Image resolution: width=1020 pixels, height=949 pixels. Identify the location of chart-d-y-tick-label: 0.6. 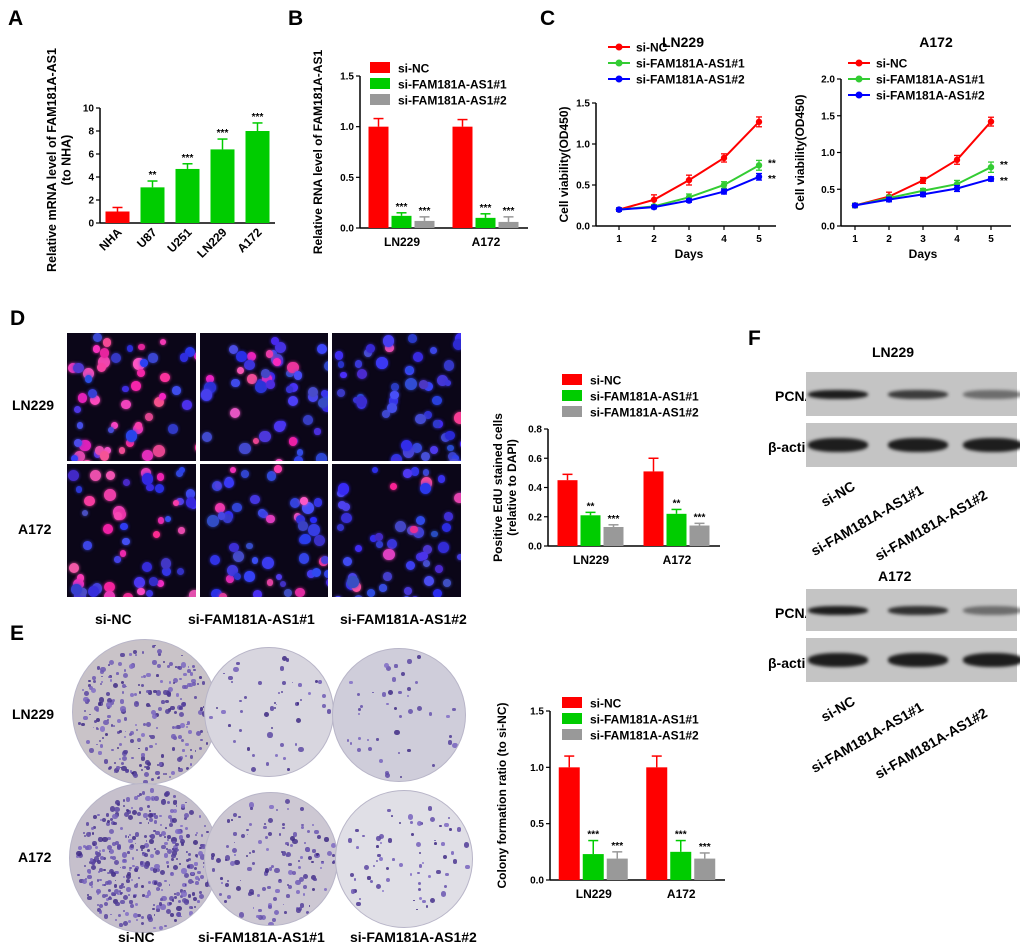
(535, 459).